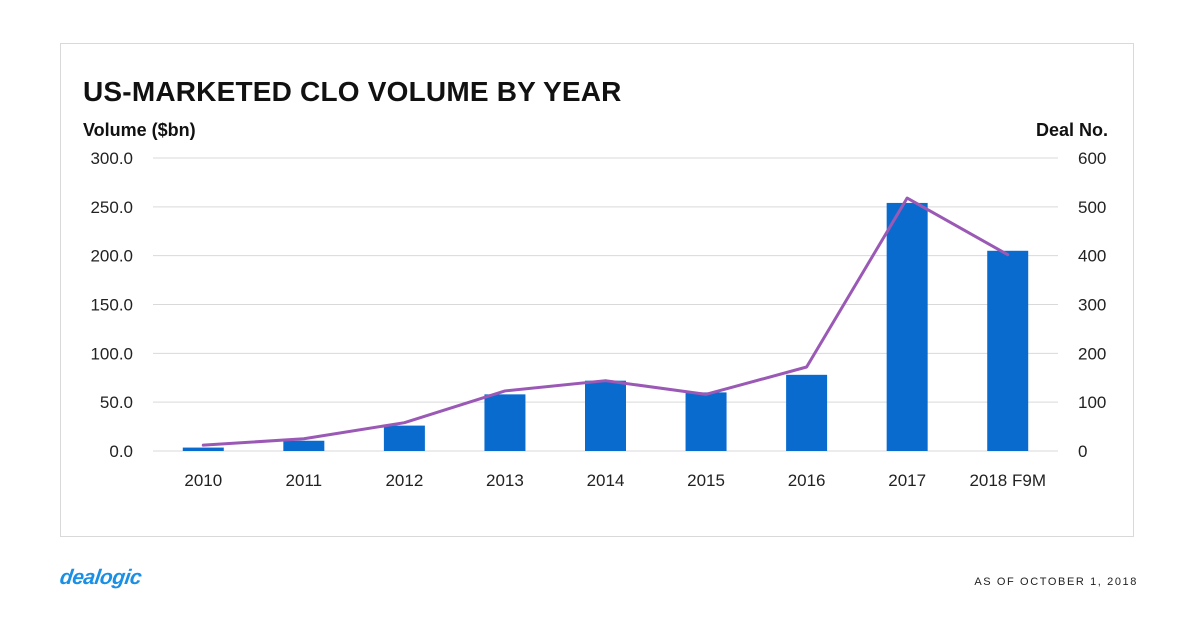  Describe the element at coordinates (116, 402) in the screenshot. I see `y-tick-label-left: 50.0` at that location.